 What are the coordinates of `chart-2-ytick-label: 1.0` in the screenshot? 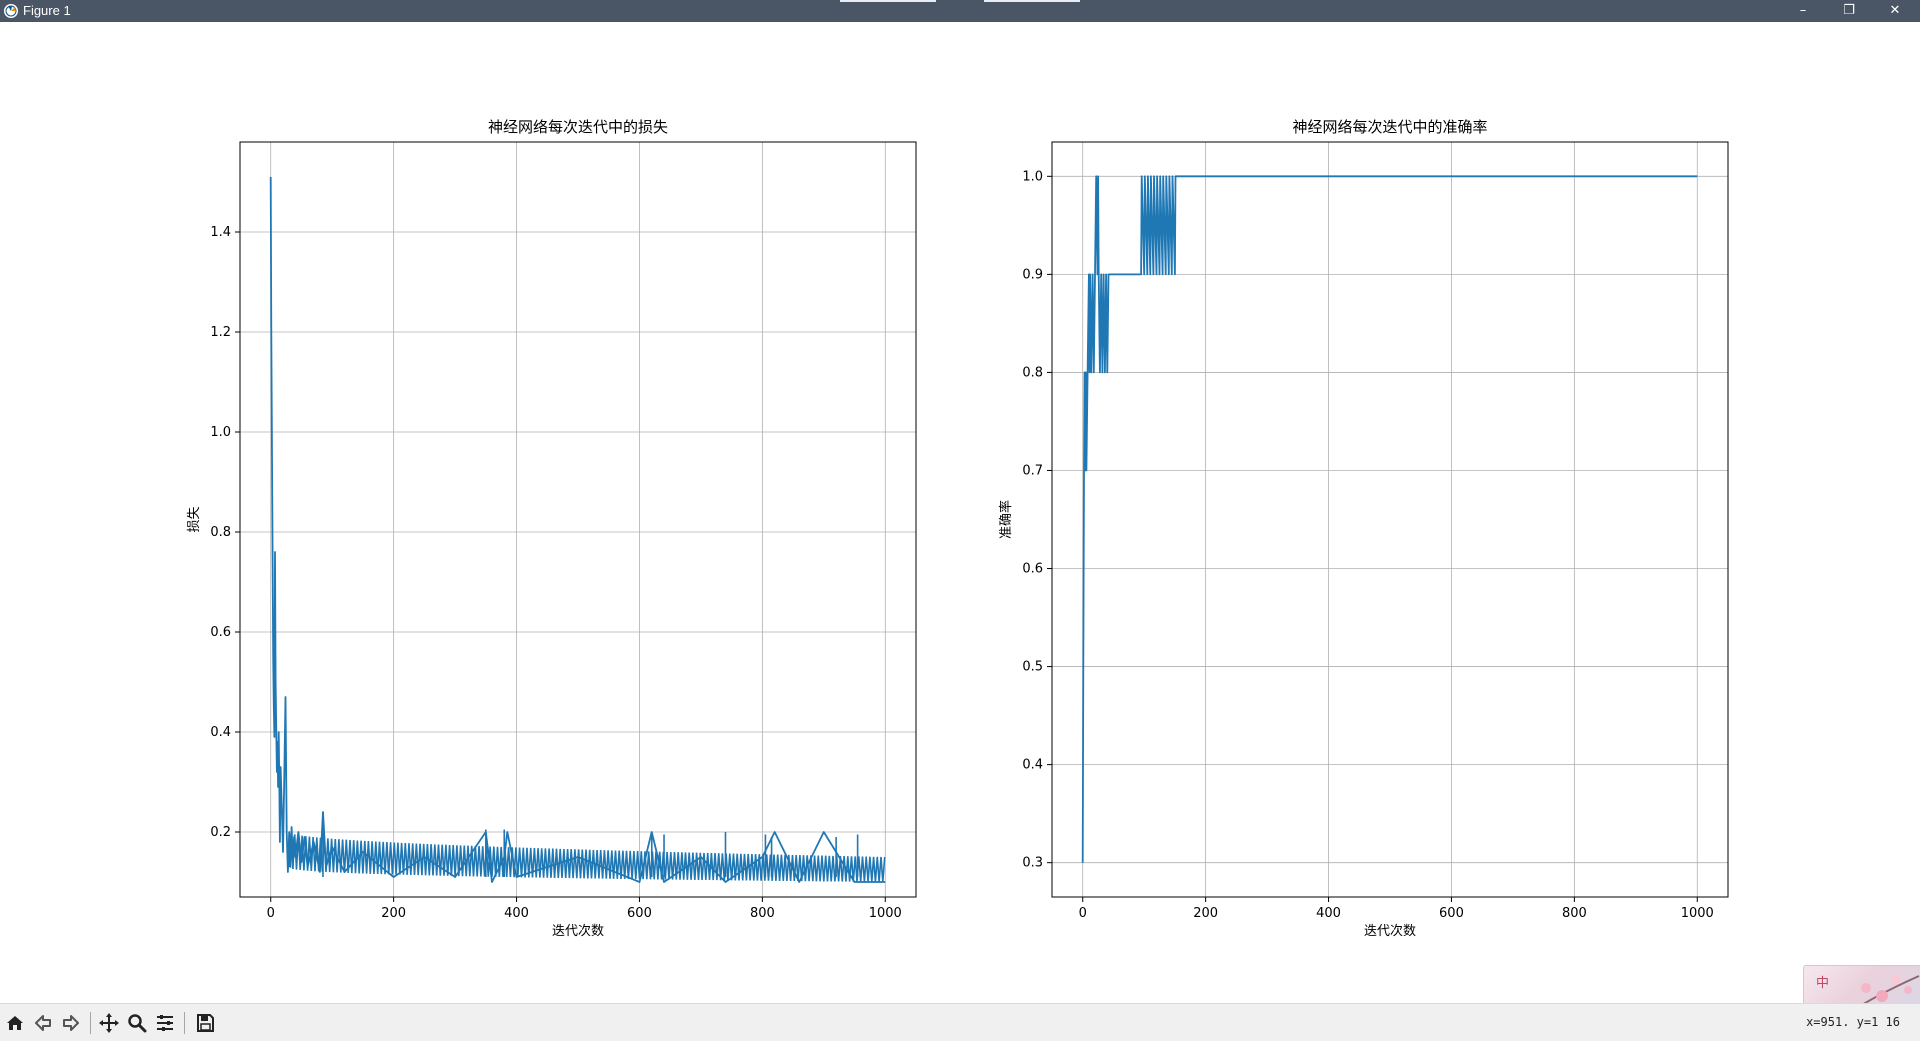 It's located at (1032, 176).